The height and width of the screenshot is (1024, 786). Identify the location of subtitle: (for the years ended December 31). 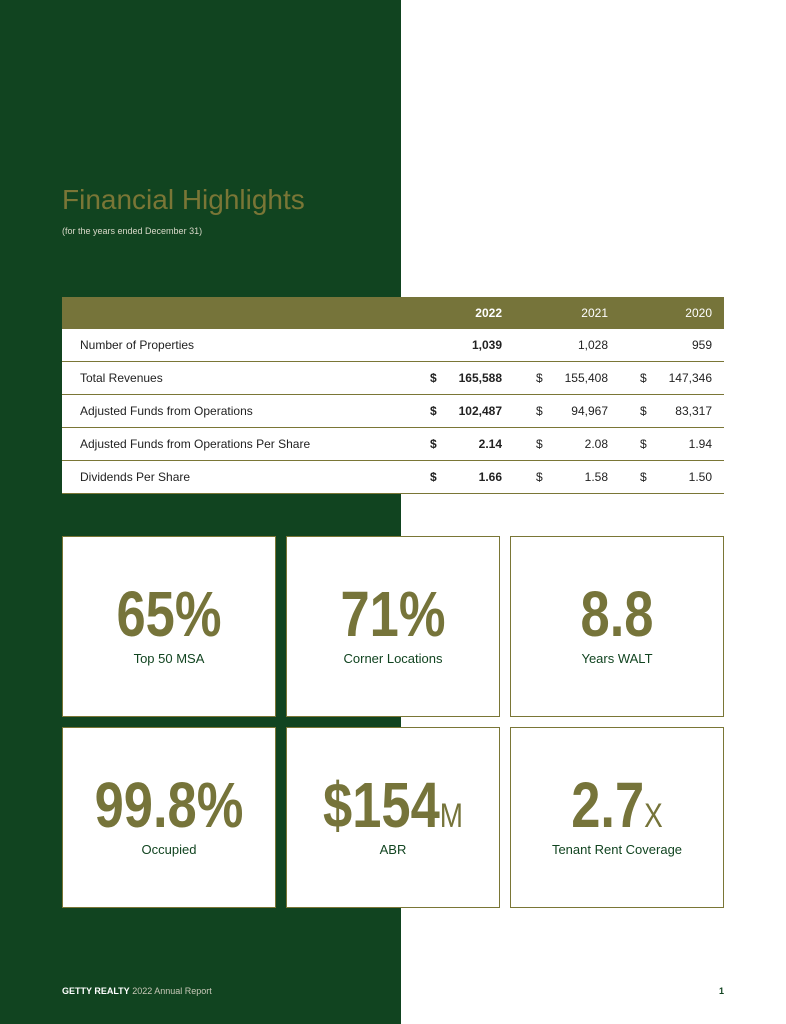
(132, 231).